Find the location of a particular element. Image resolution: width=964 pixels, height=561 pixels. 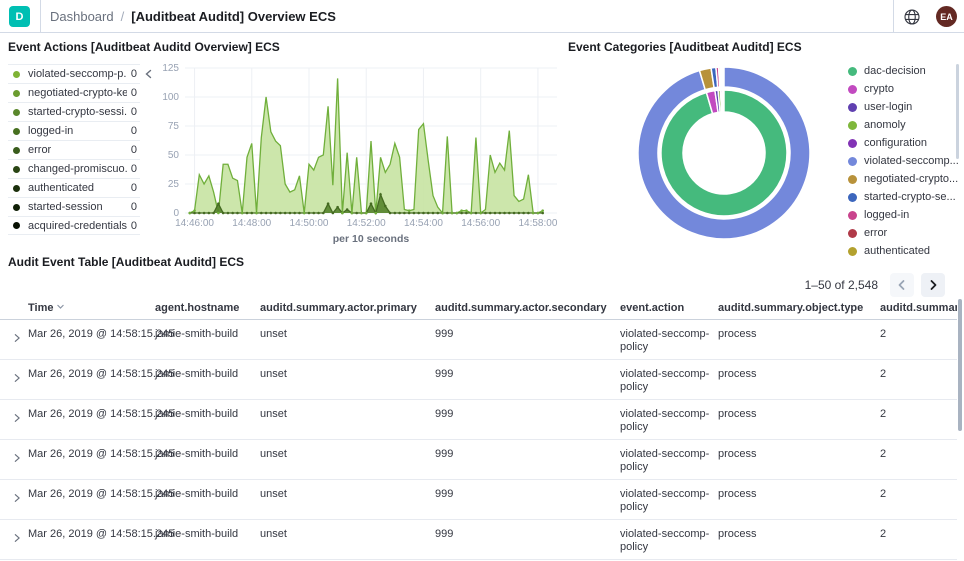

breadcrumb-dashboard-link: Dashboard is located at coordinates (82, 16).